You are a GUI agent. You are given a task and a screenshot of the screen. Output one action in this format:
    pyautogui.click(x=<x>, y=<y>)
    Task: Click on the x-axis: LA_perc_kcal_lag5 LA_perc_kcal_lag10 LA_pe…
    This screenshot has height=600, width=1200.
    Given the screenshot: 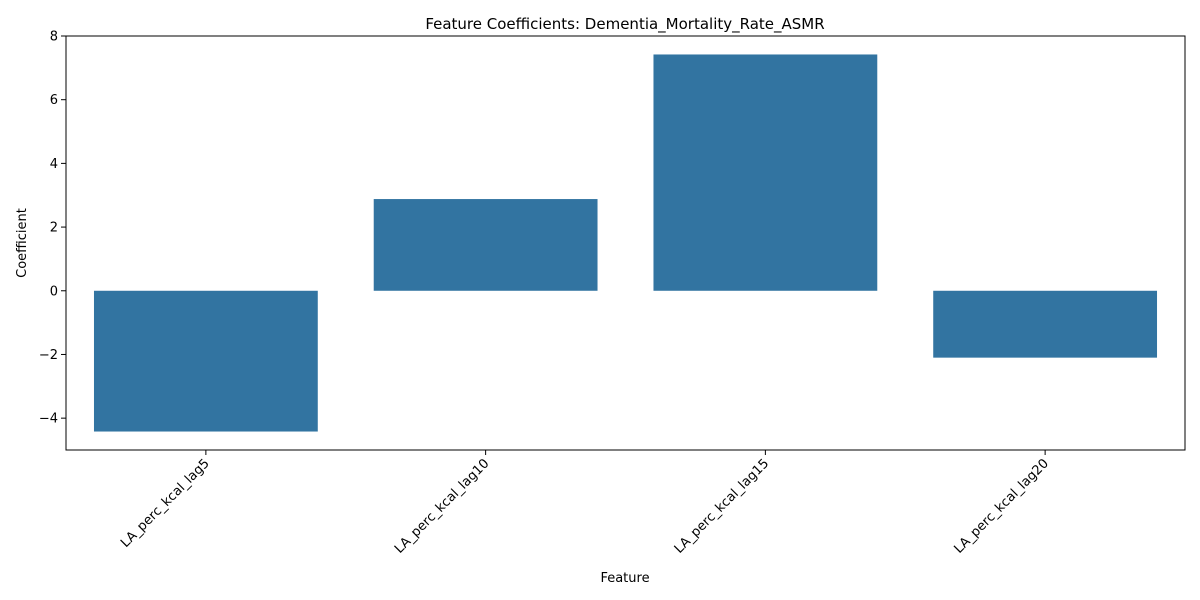 What is the action you would take?
    pyautogui.click(x=585, y=503)
    